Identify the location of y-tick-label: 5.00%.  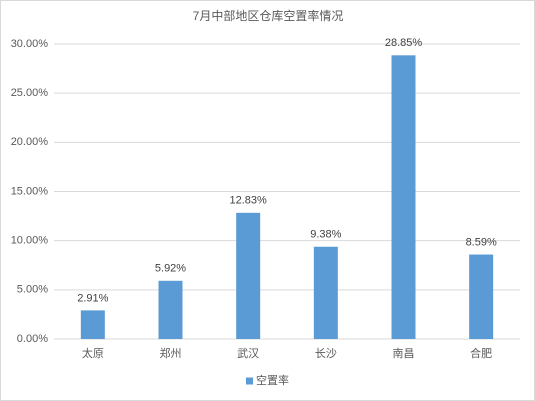
(32, 290).